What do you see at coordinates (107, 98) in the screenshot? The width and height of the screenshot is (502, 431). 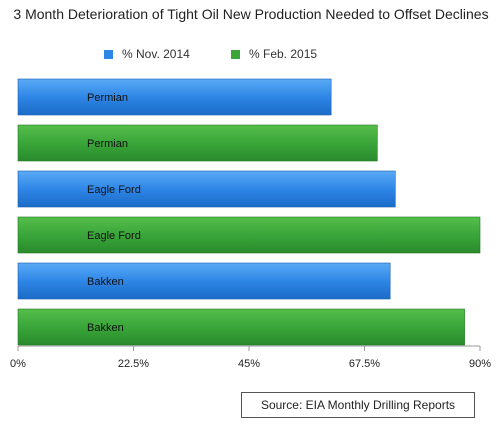 I see `bar-label-permian-nov-2014: Permian` at bounding box center [107, 98].